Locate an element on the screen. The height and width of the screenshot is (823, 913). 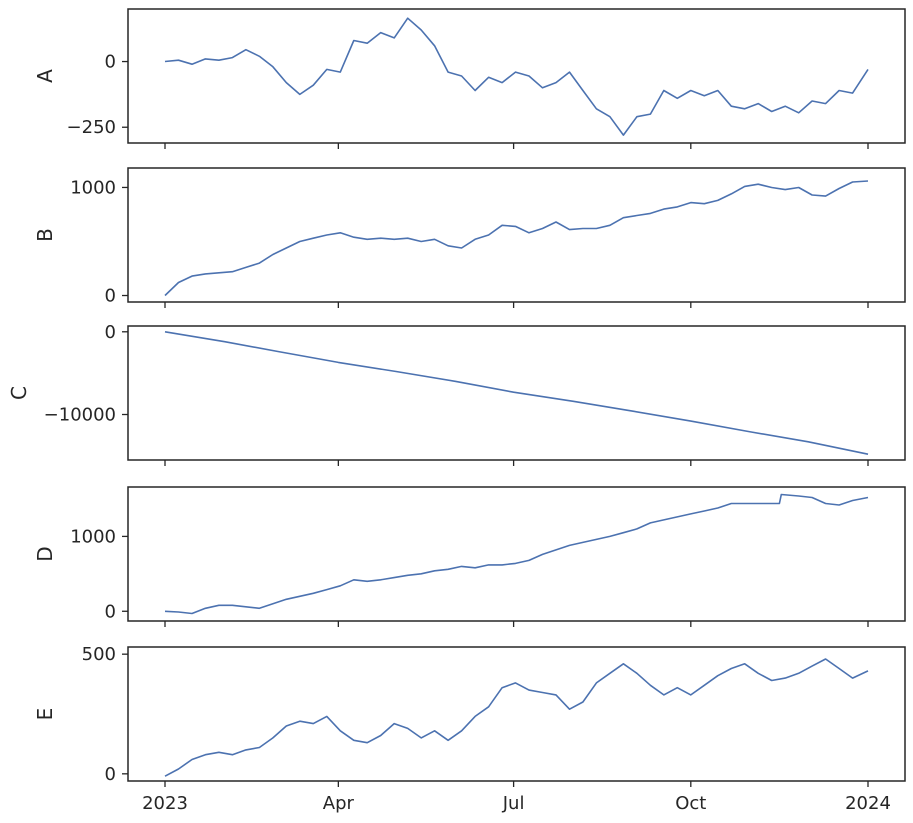
series-line-a is located at coordinates (516, 76).